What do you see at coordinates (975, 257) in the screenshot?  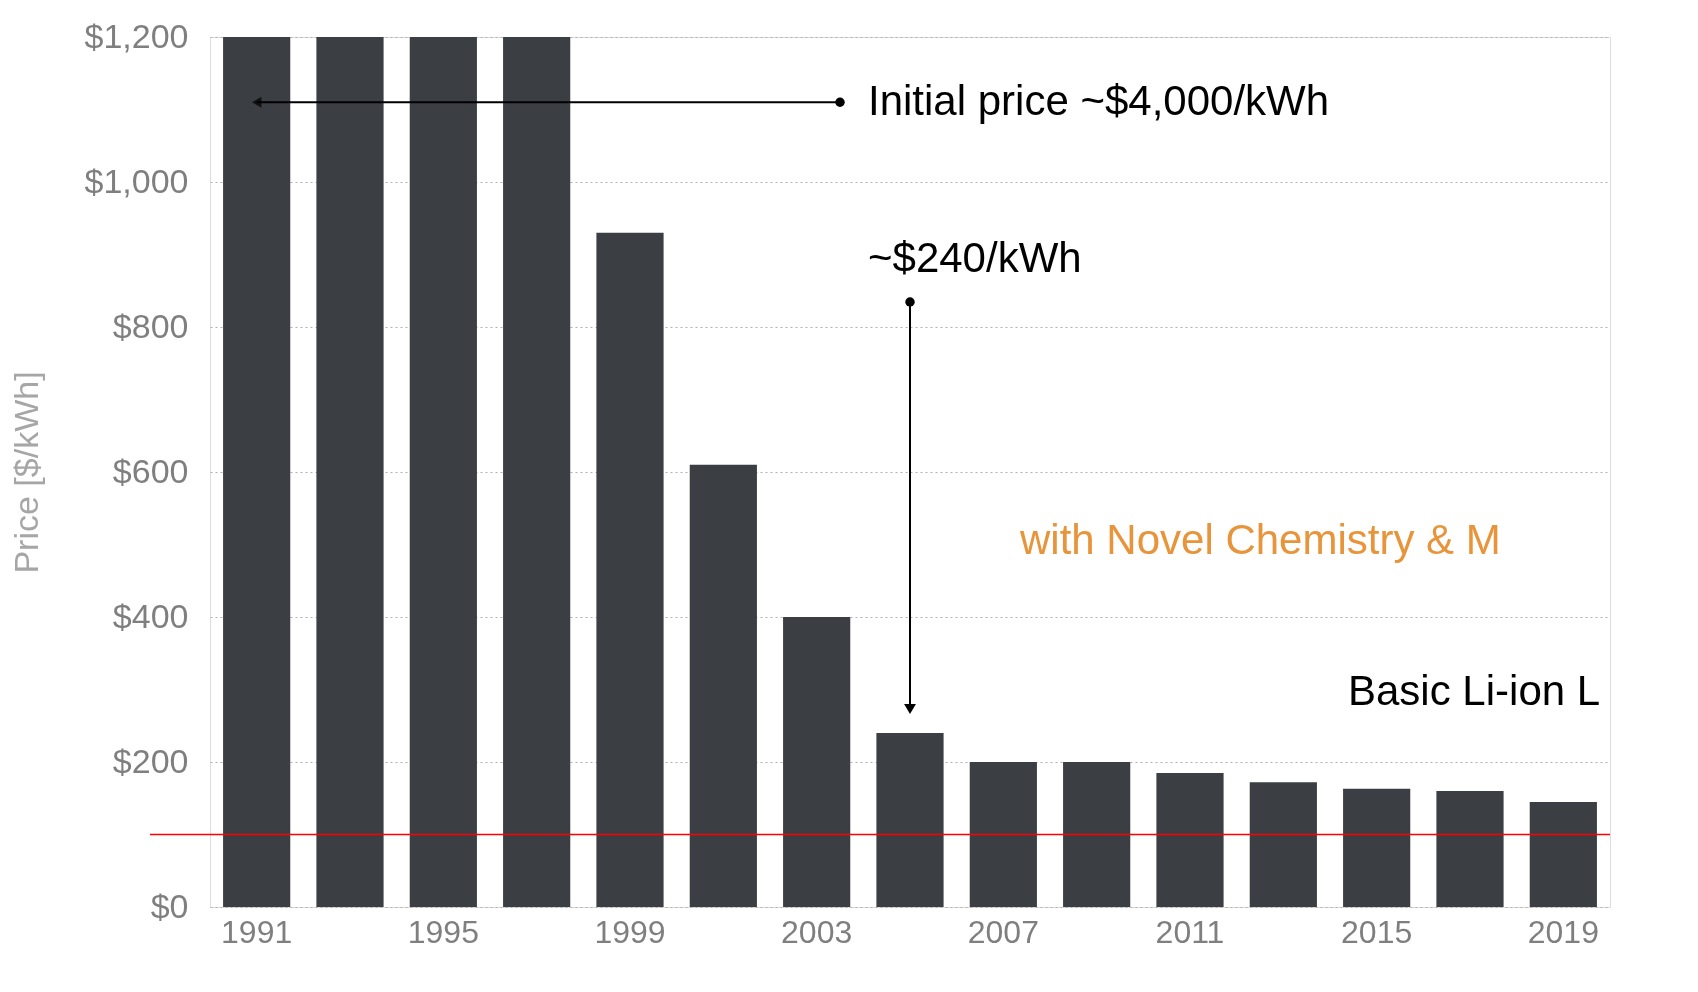 I see `annotation: ~$240/kWh` at bounding box center [975, 257].